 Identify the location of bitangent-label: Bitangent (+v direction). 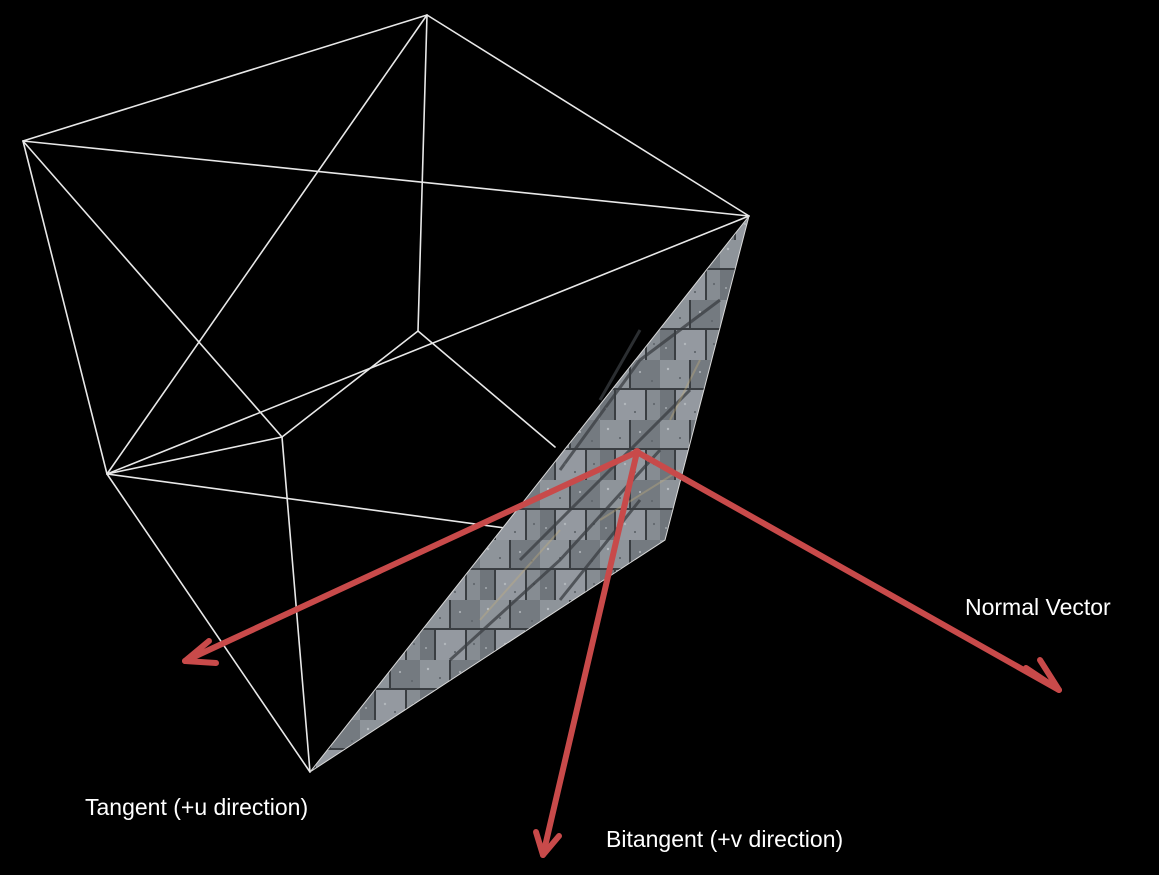
(725, 839).